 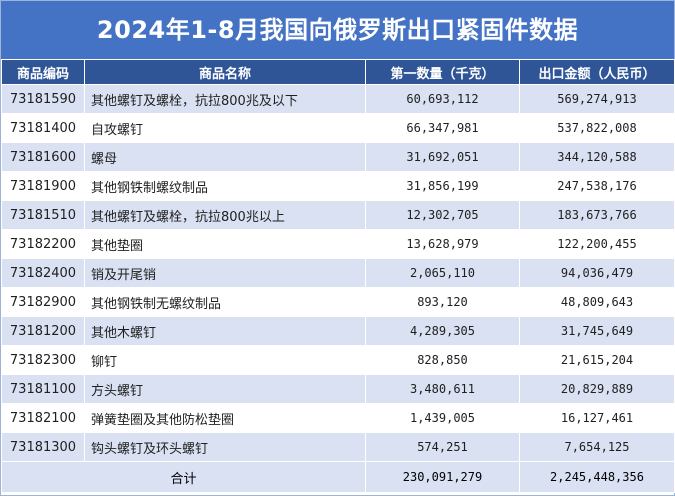 What do you see at coordinates (337, 30) in the screenshot?
I see `sheet-title: 2024年1-8月我国向俄罗斯出口紧固件数据` at bounding box center [337, 30].